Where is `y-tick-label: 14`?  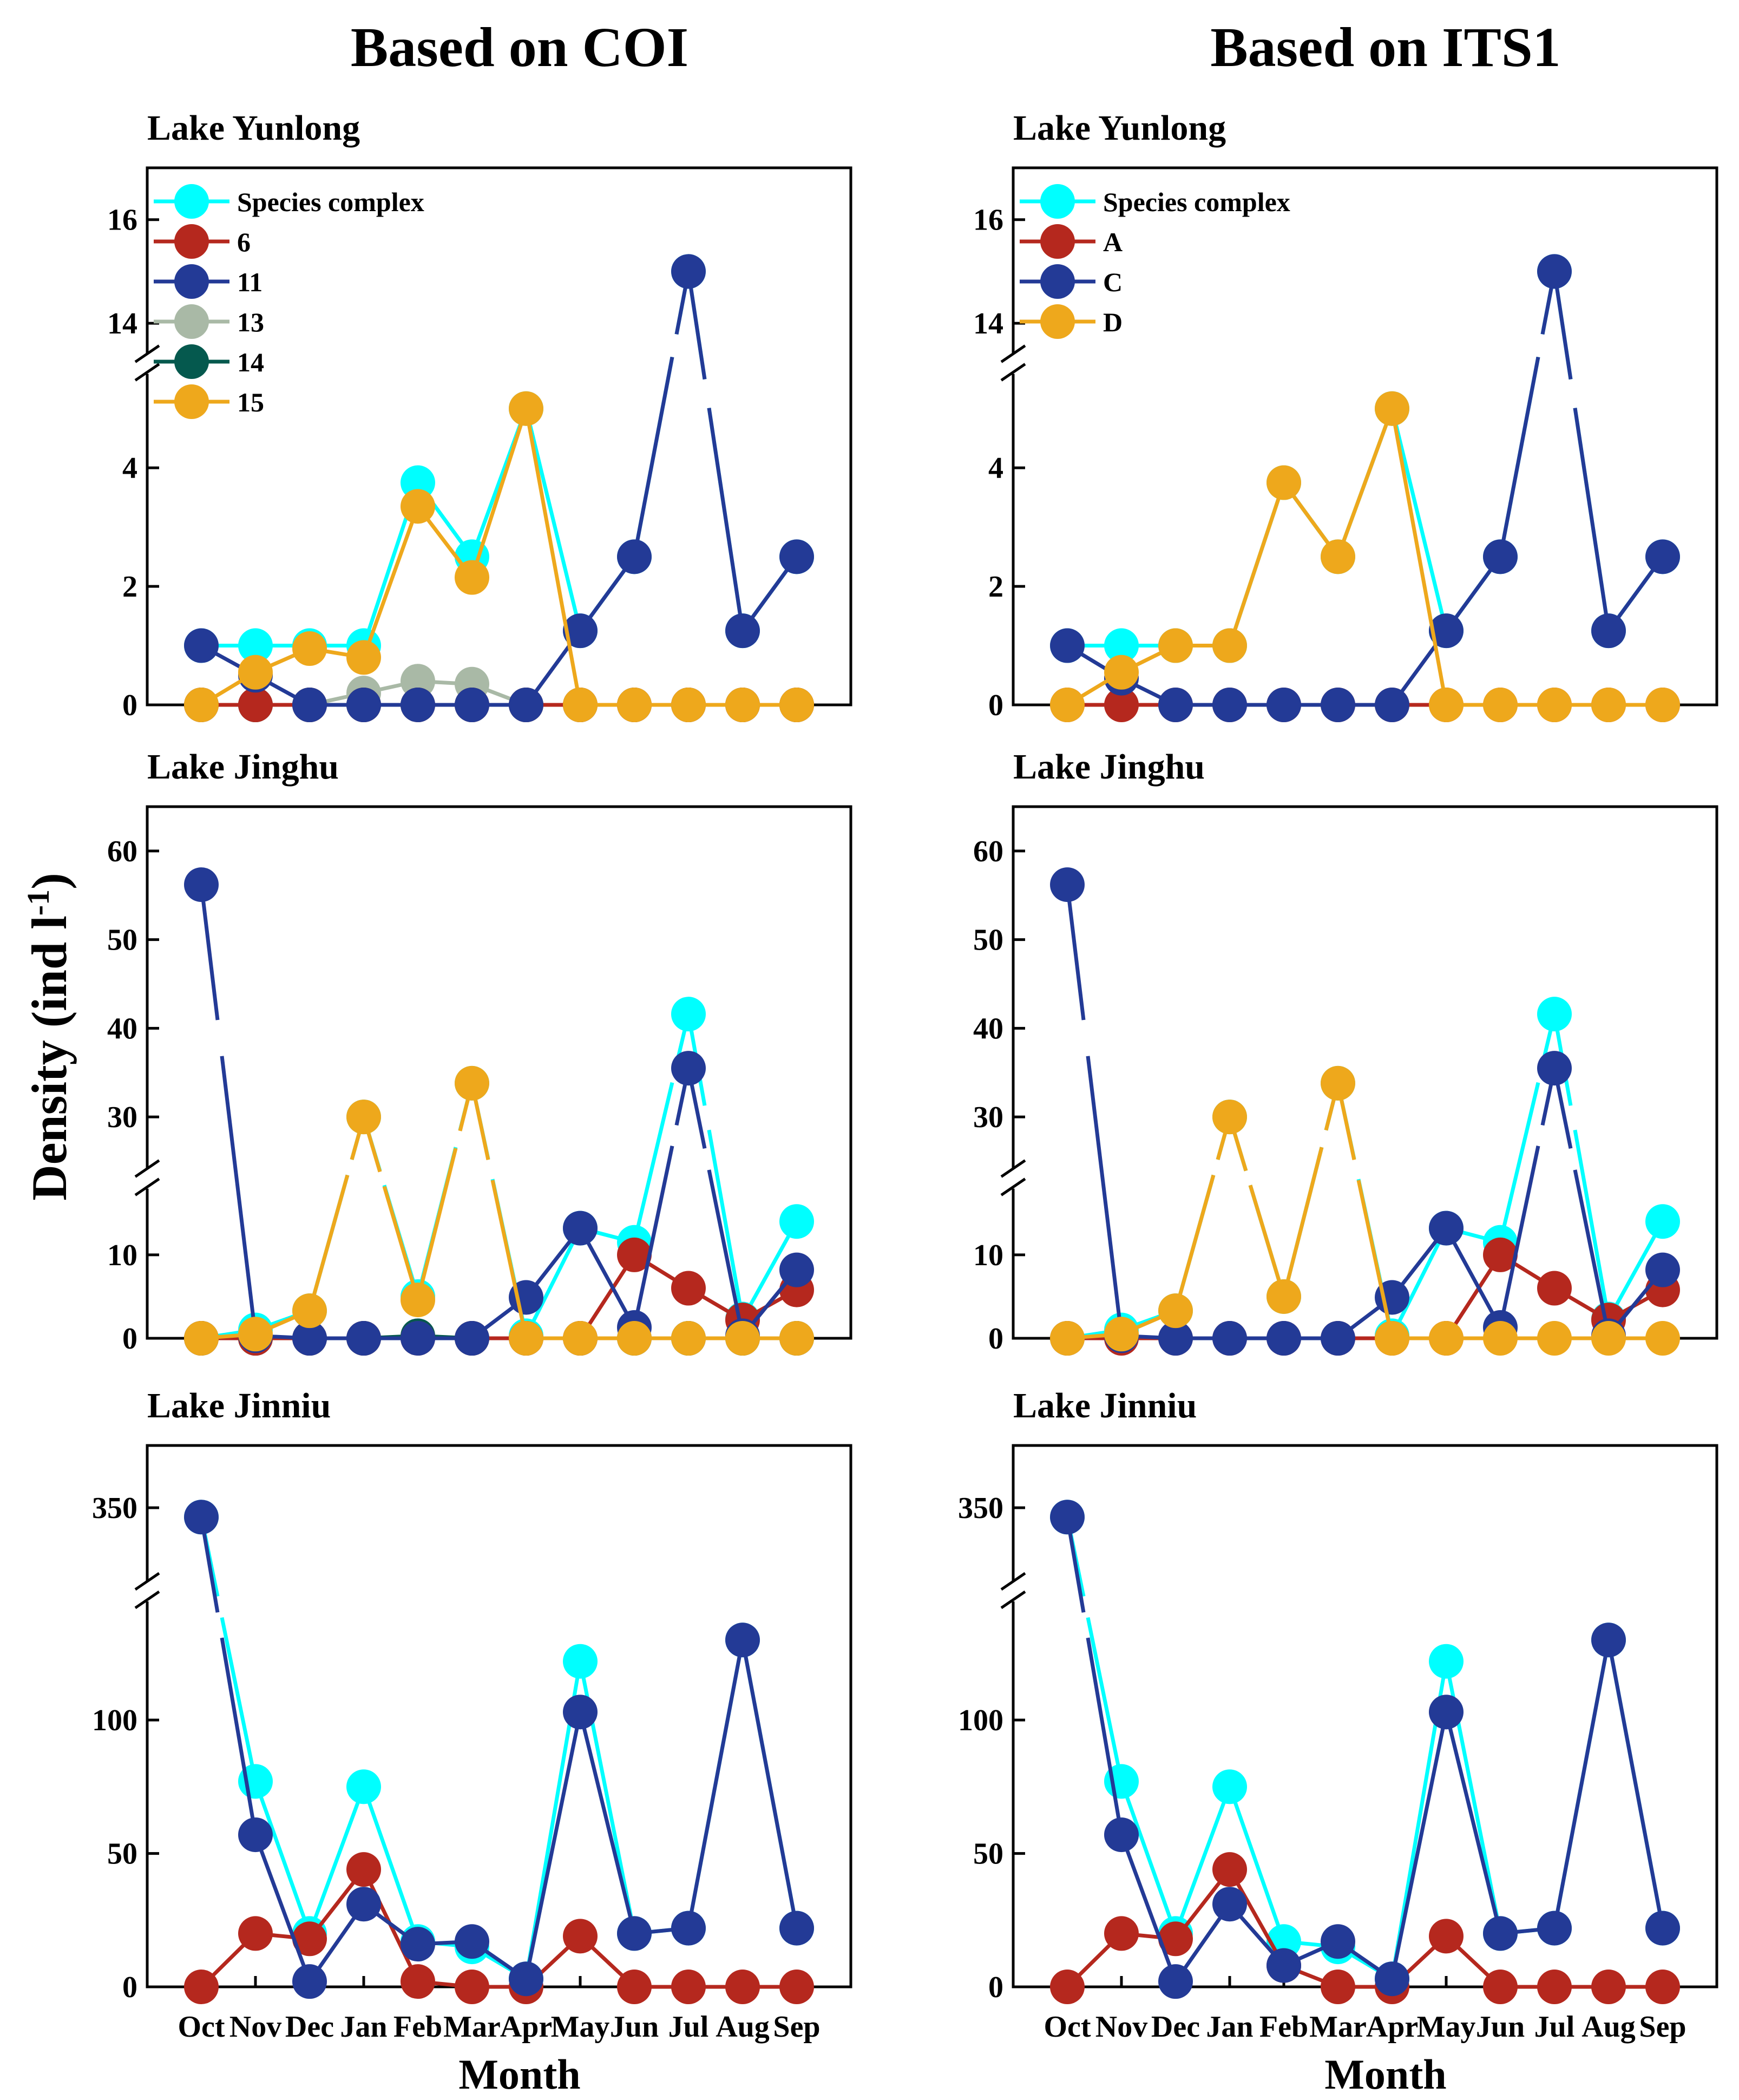
y-tick-label: 14 is located at coordinates (988, 324).